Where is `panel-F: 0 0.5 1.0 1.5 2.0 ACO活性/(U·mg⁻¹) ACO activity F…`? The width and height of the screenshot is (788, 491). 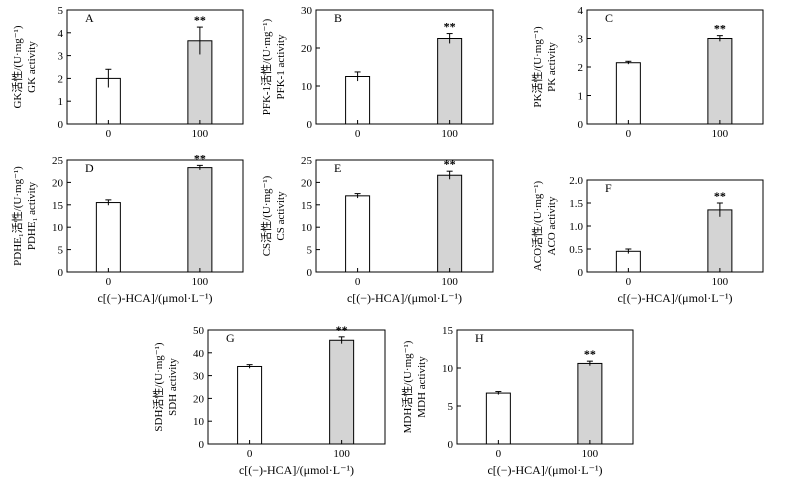
panel-F: 0 0.5 1.0 1.5 2.0 ACO活性/(U·mg⁻¹) ACO activity F… is located at coordinates (647, 240).